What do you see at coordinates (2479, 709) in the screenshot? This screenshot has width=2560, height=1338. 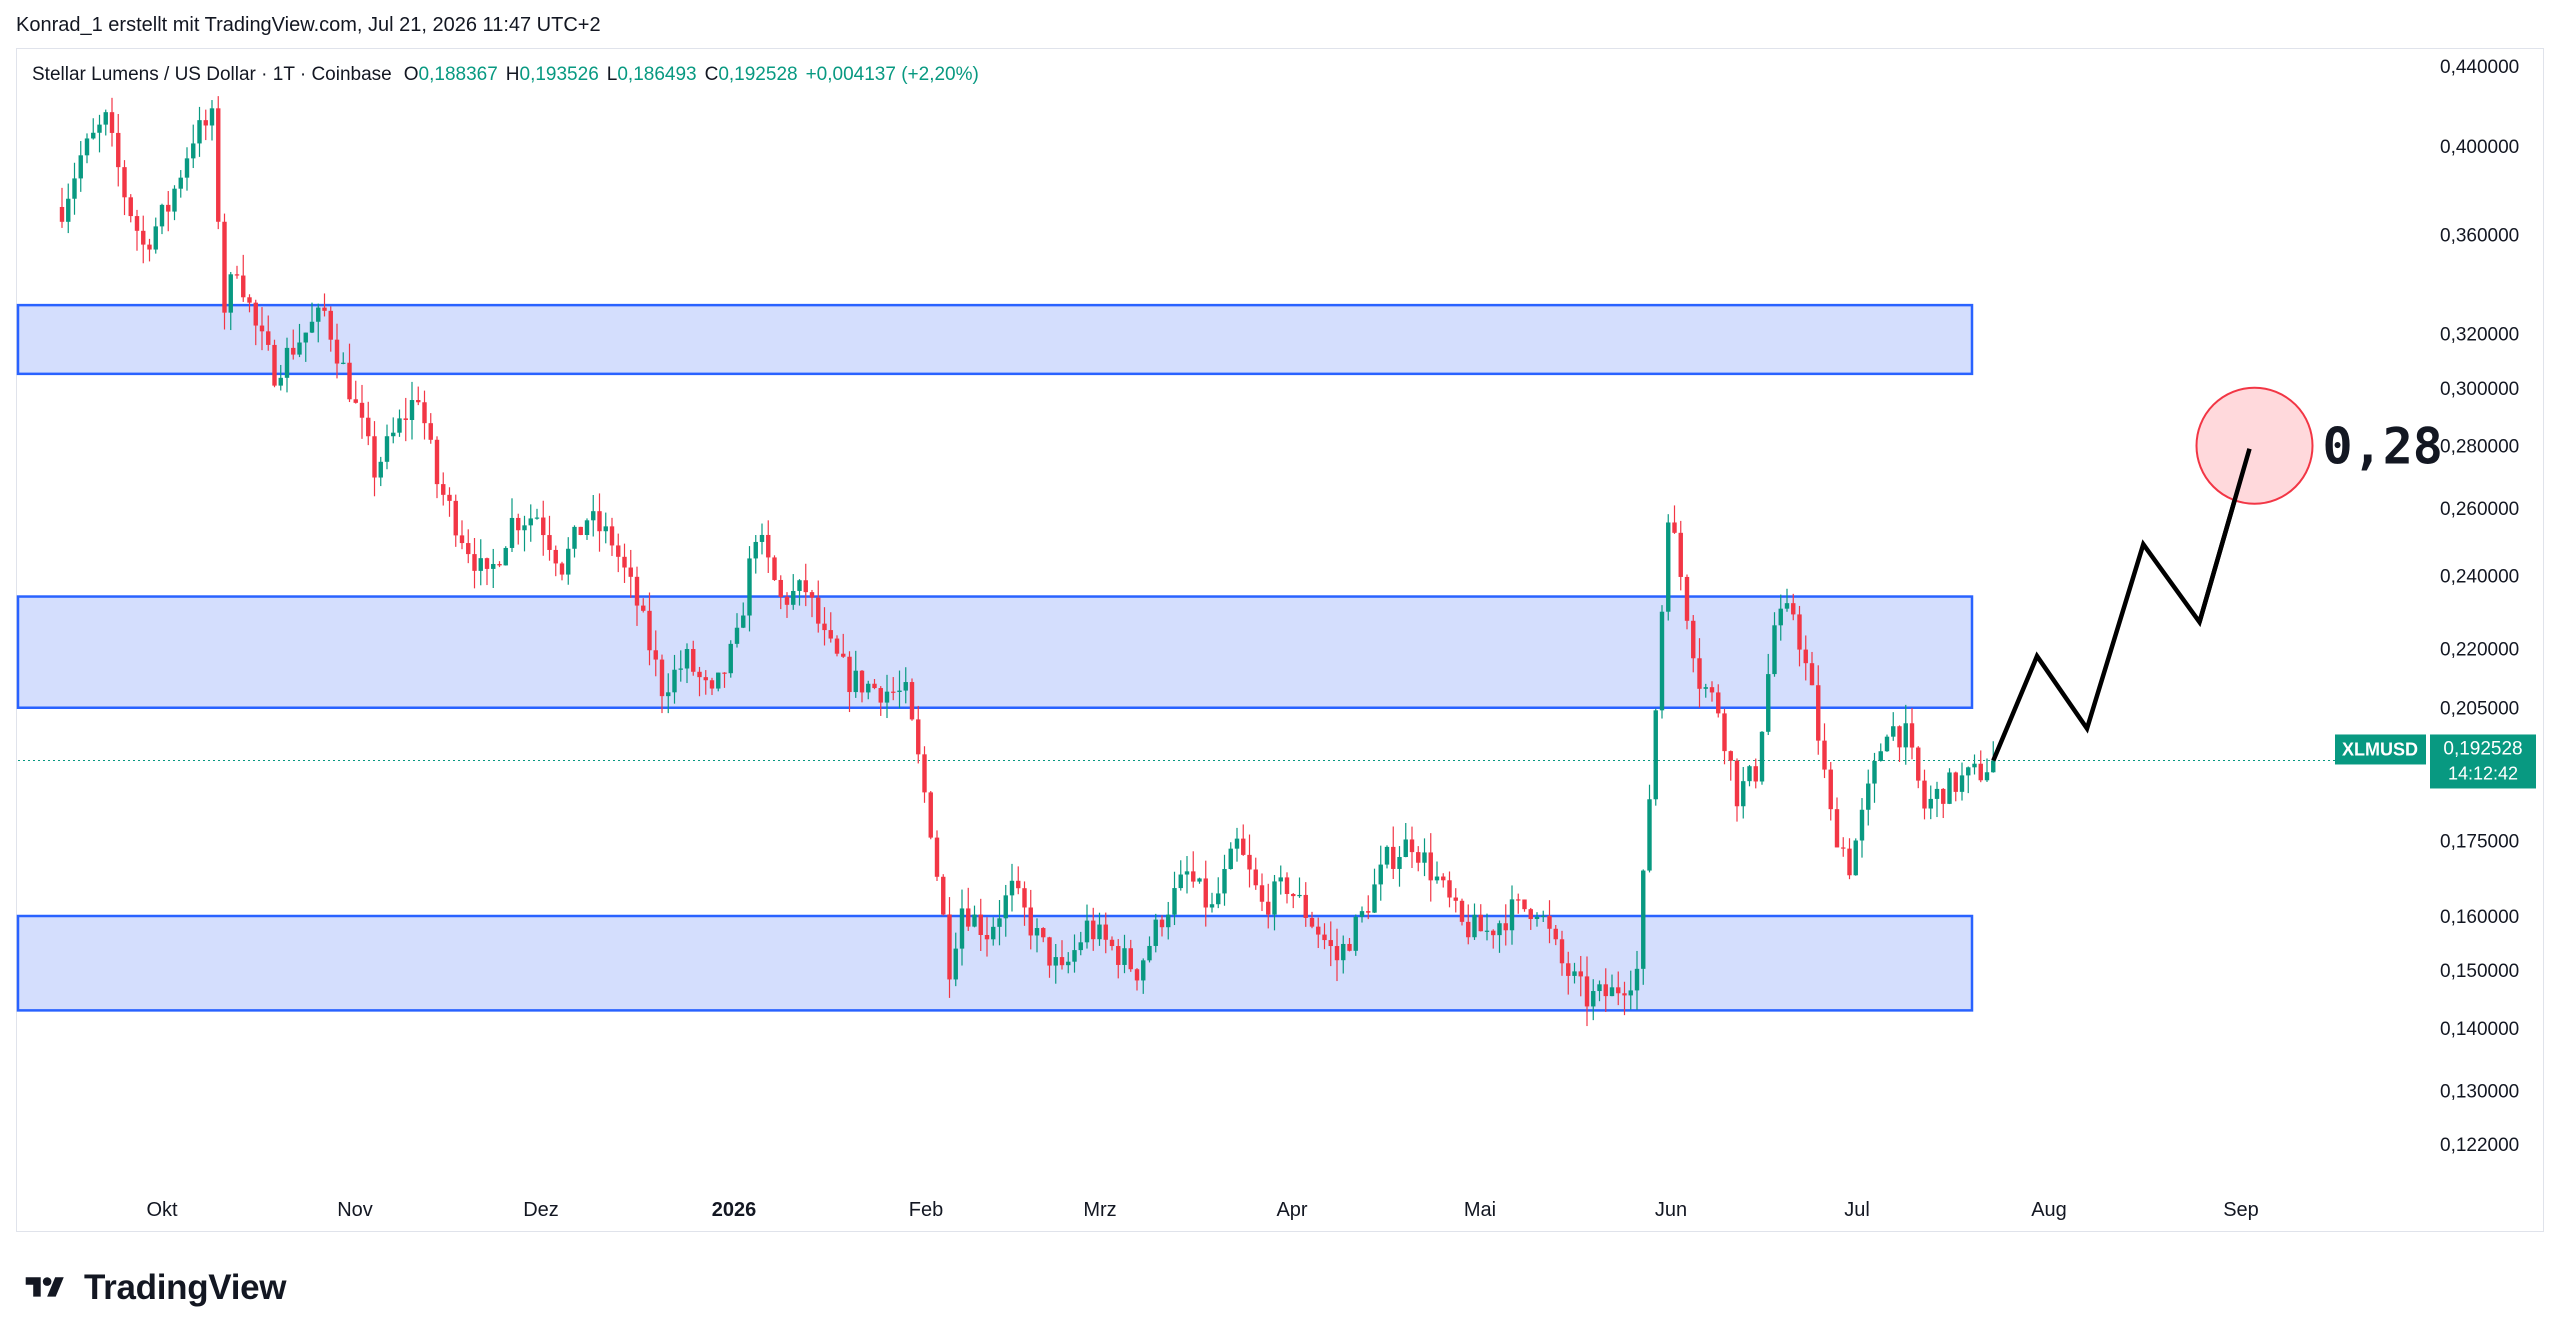 I see `price-tick-label: 0,205000` at bounding box center [2479, 709].